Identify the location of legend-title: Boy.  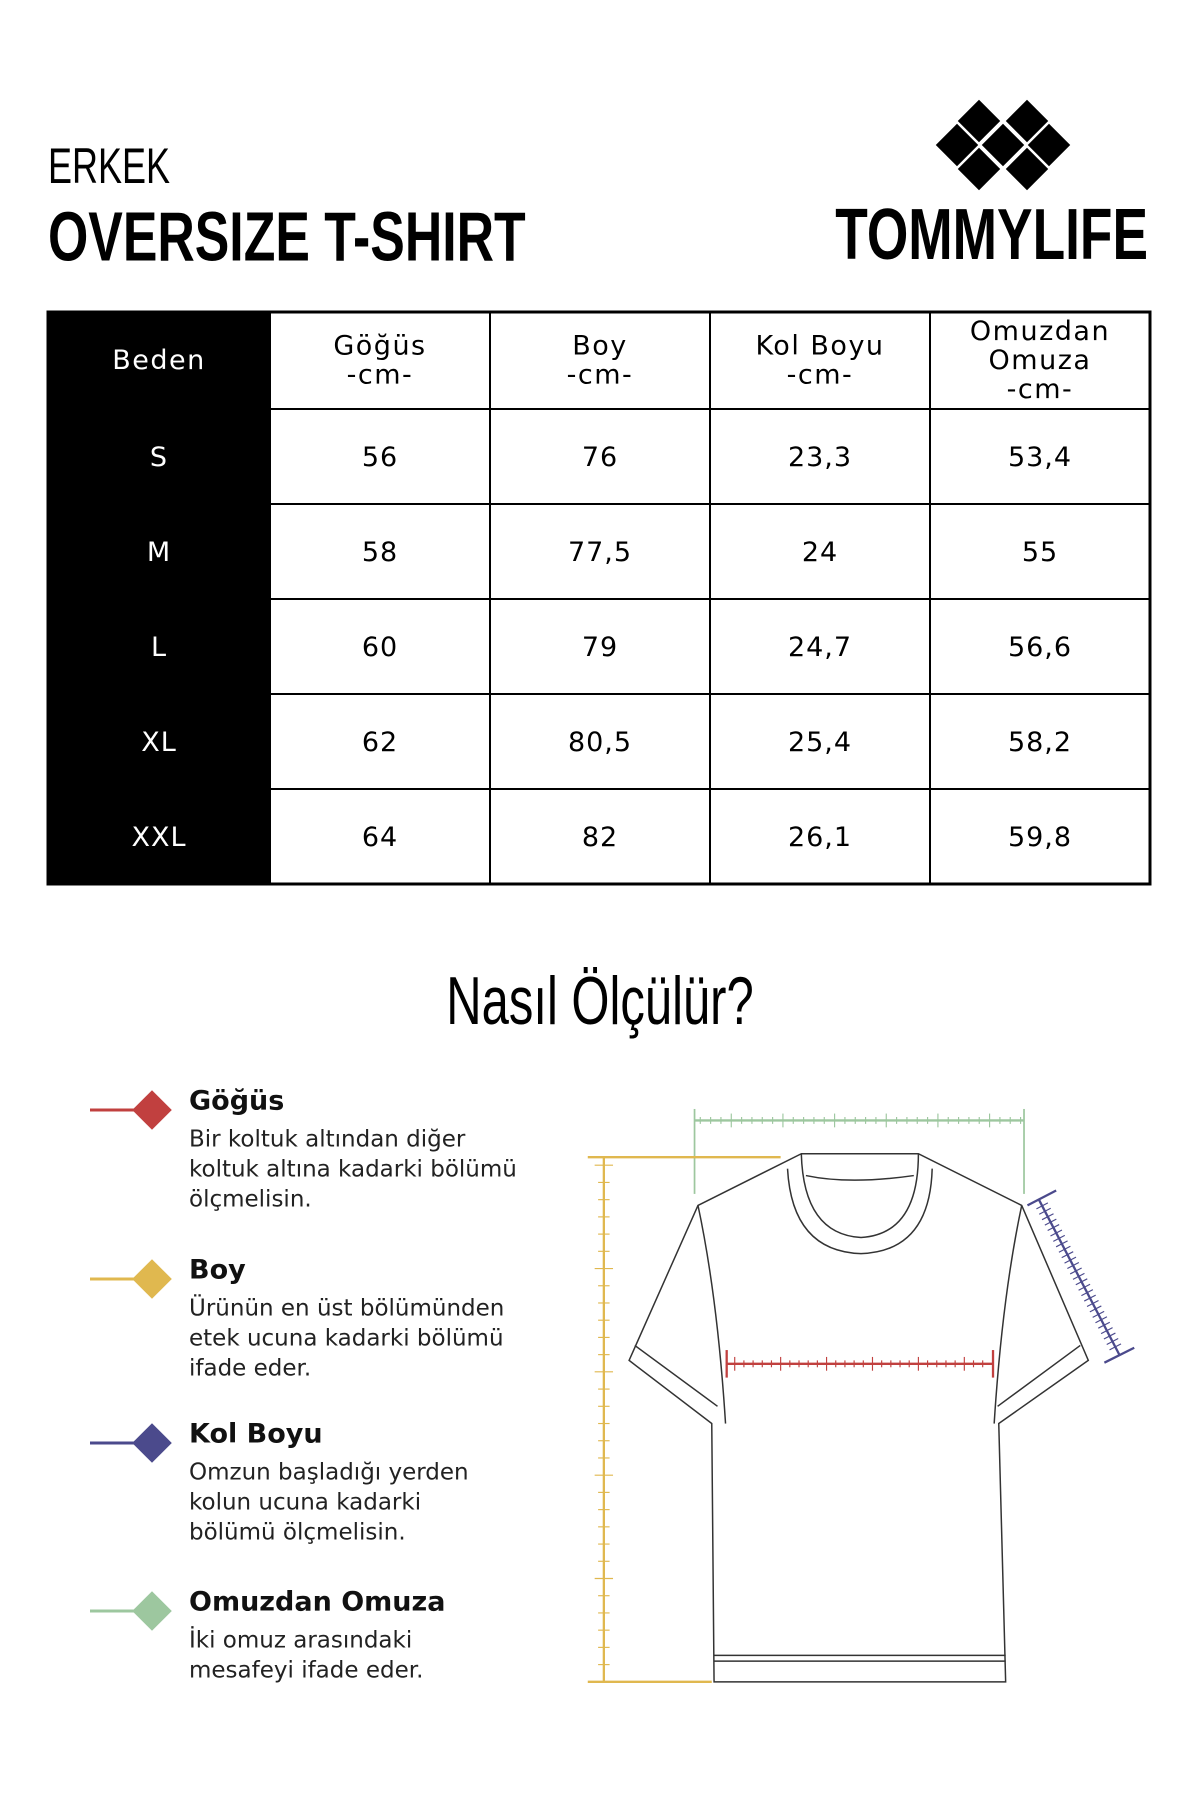
(217, 1270).